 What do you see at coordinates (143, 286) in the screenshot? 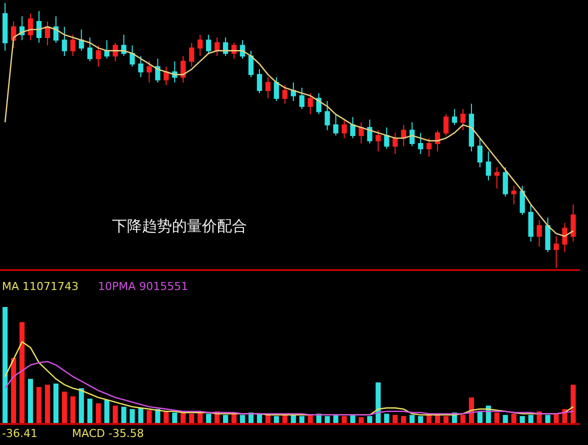
I see `text: 10PMA 9015551` at bounding box center [143, 286].